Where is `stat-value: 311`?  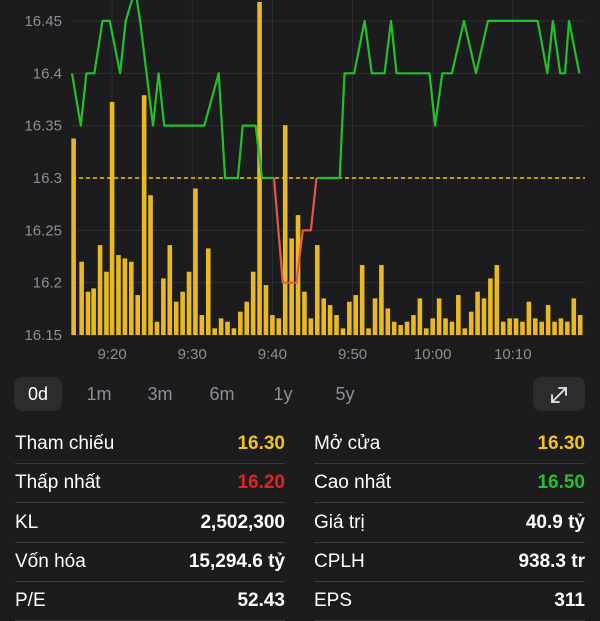
stat-value: 311 is located at coordinates (569, 601).